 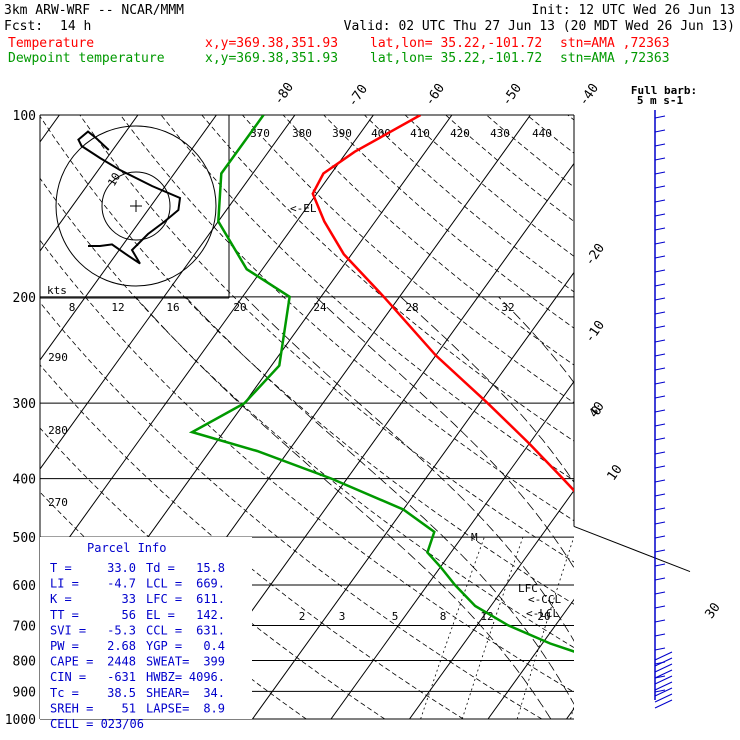 What do you see at coordinates (302, 616) in the screenshot?
I see `mixing-ratio-label: 2` at bounding box center [302, 616].